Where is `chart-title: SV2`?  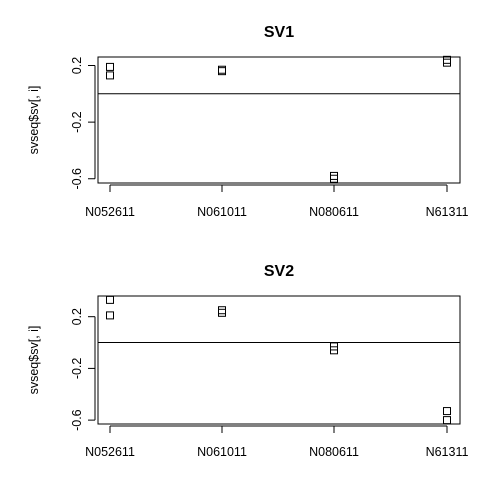
chart-title: SV2 is located at coordinates (279, 271).